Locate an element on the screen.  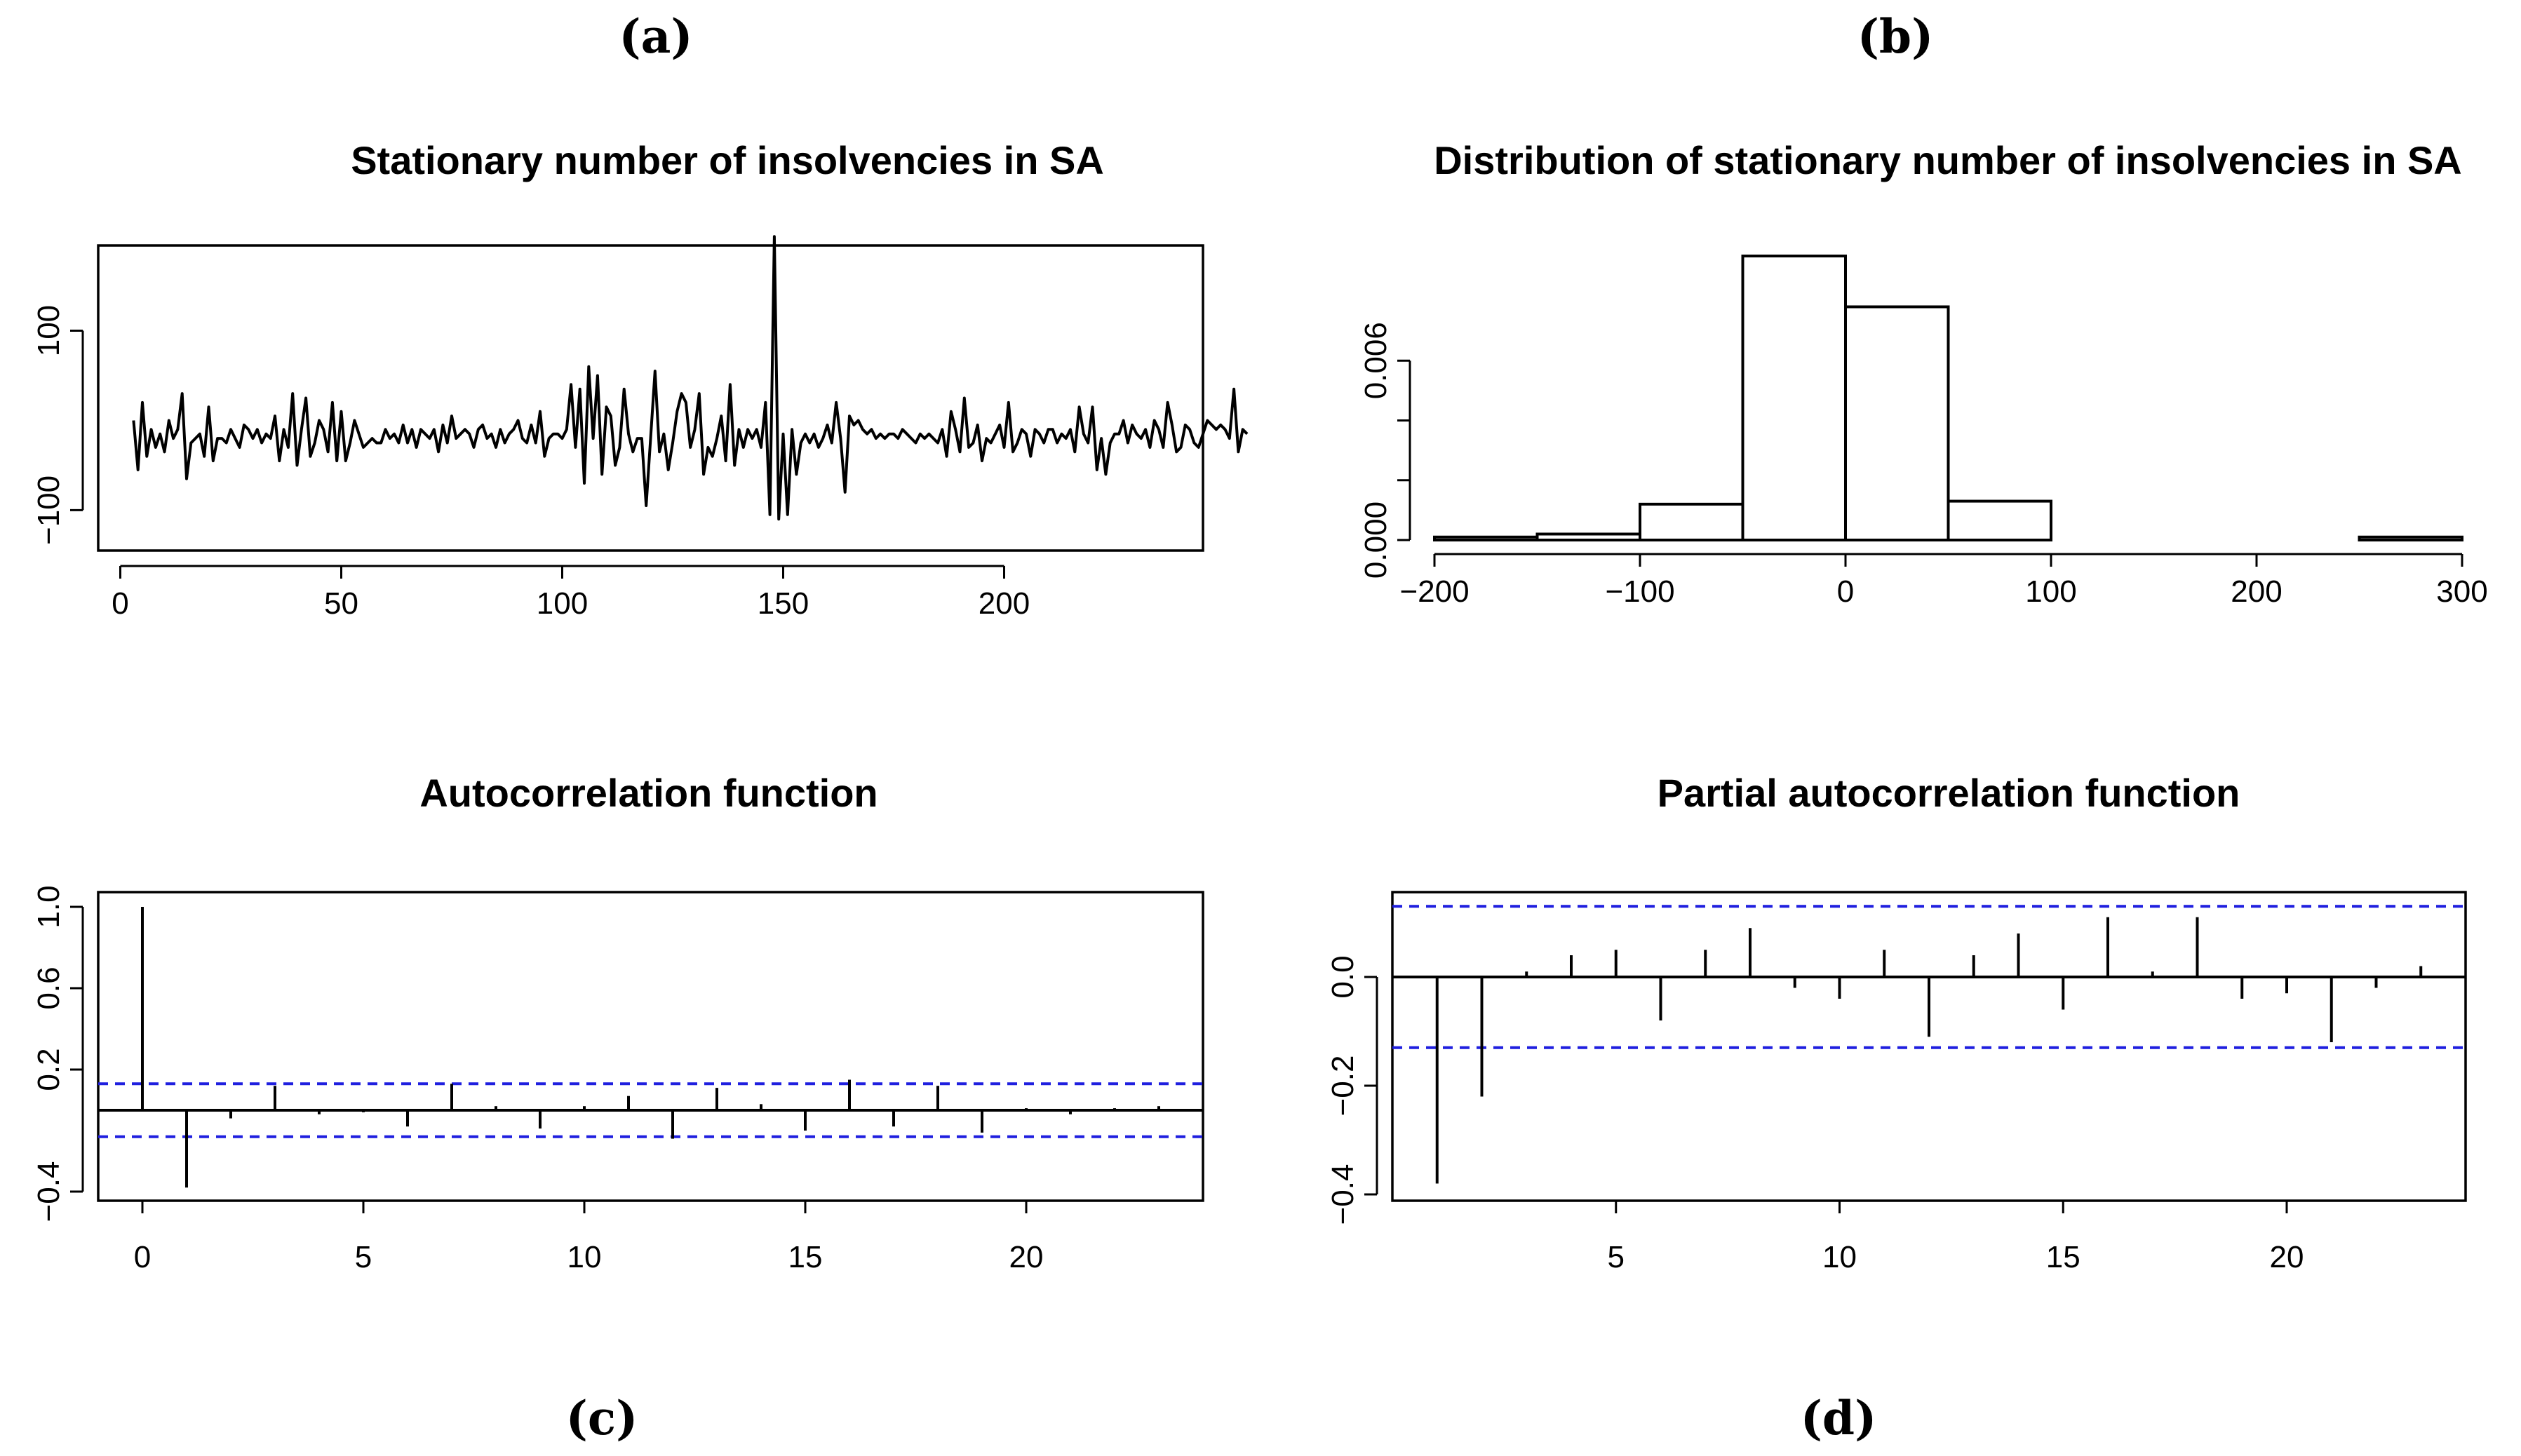
panel-label-b: (b) is located at coordinates (1895, 36).